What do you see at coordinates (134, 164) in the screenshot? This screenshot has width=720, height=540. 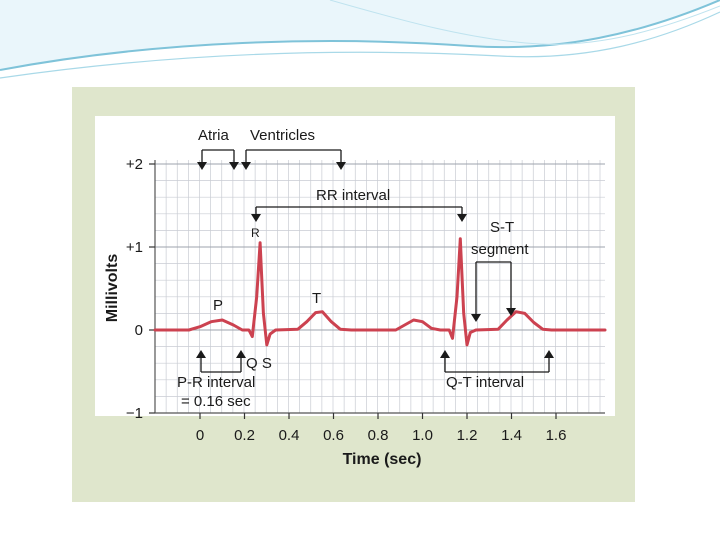 I see `y-tick-label: +2` at bounding box center [134, 164].